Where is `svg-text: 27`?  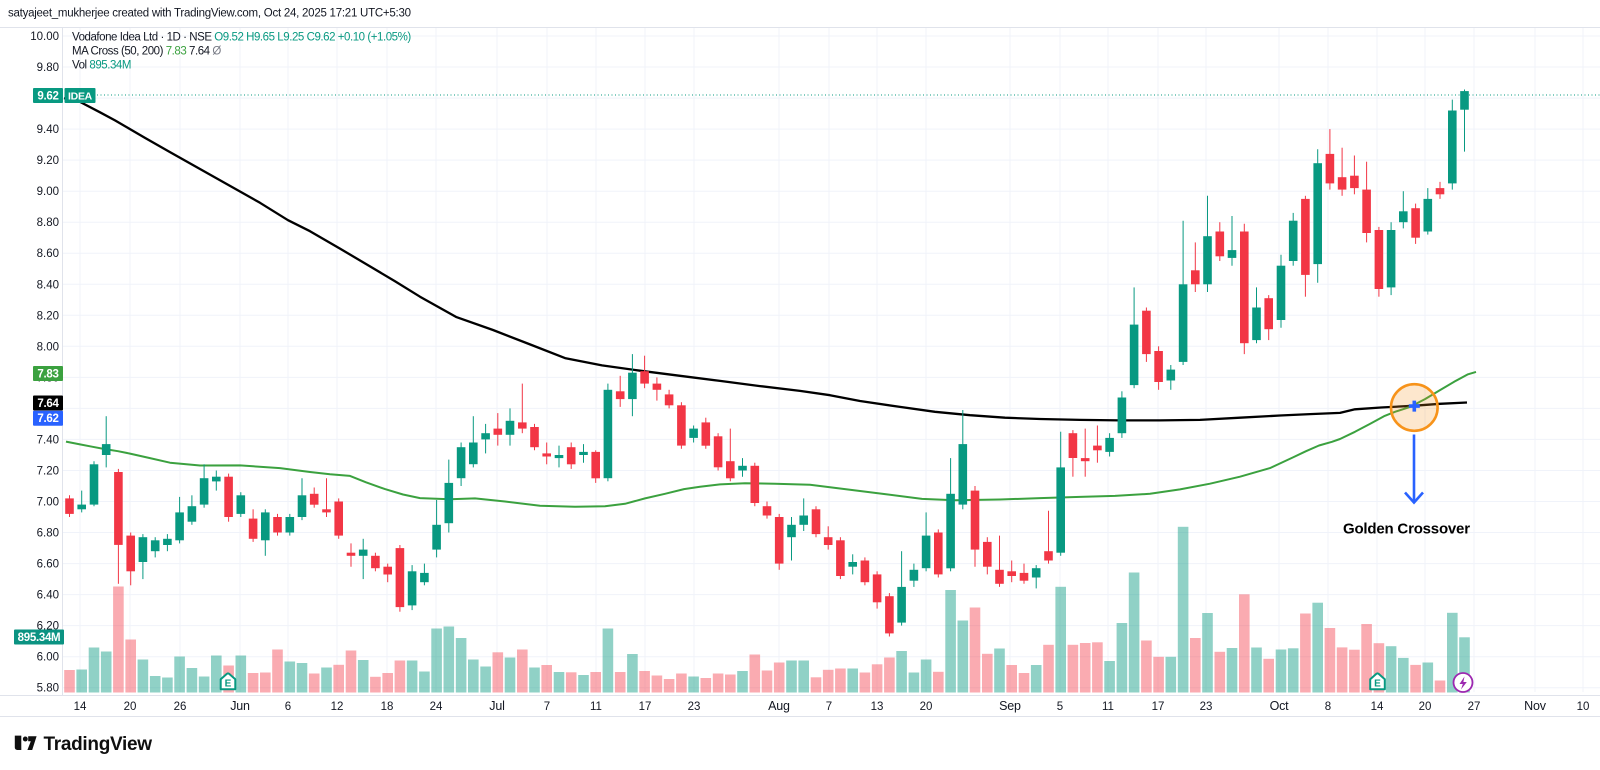
svg-text: 27 is located at coordinates (1474, 707).